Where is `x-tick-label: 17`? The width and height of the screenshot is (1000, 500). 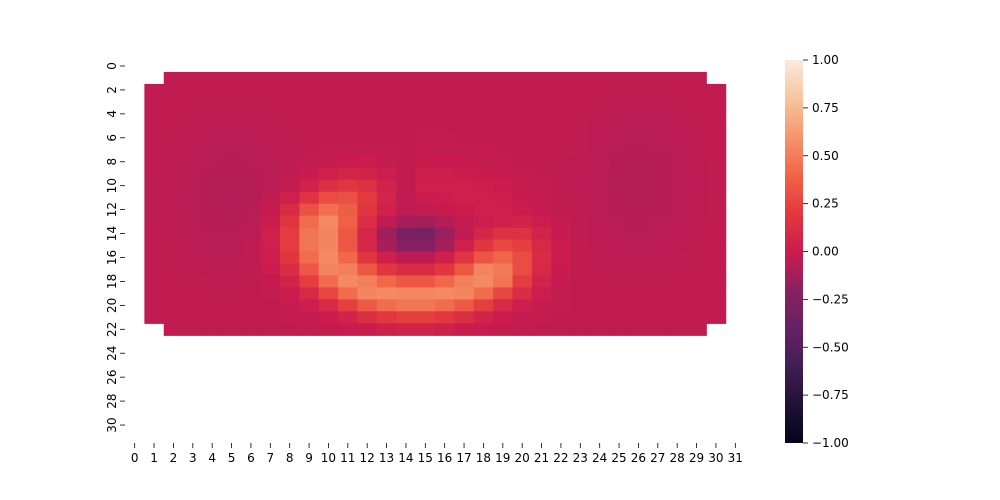
x-tick-label: 17 is located at coordinates (463, 458).